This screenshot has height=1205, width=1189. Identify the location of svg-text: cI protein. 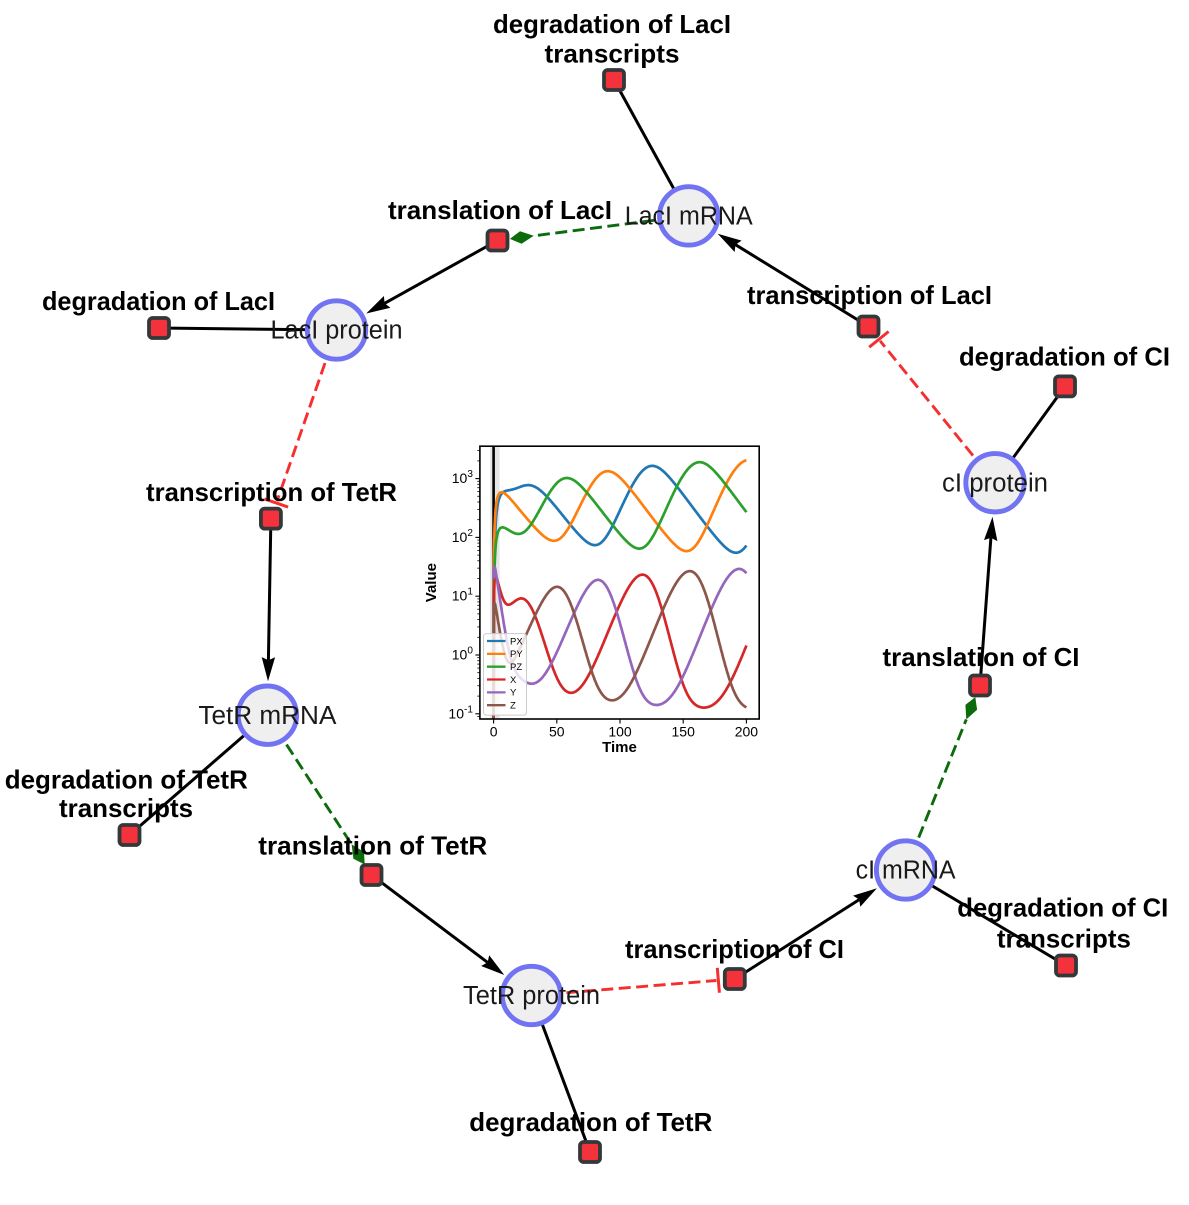
(995, 483).